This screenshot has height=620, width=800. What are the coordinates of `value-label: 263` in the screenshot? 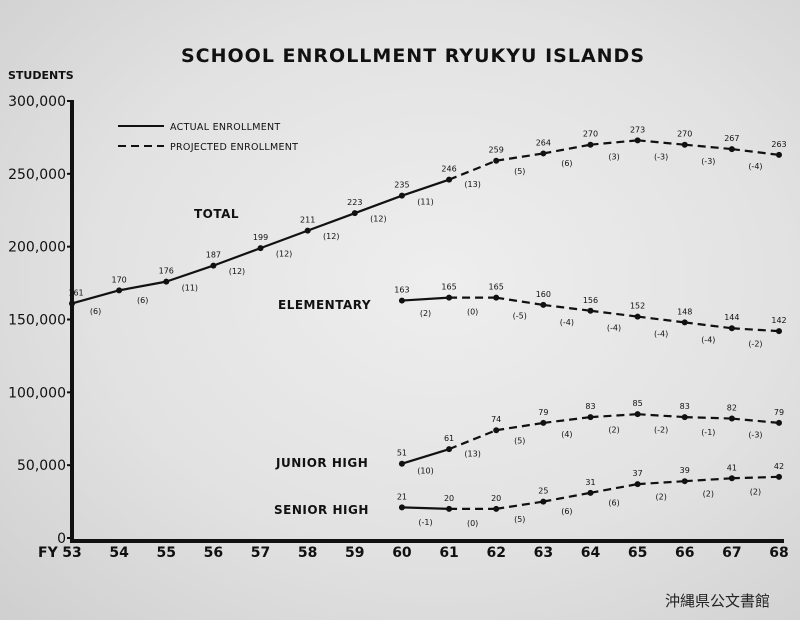 It's located at (778, 144).